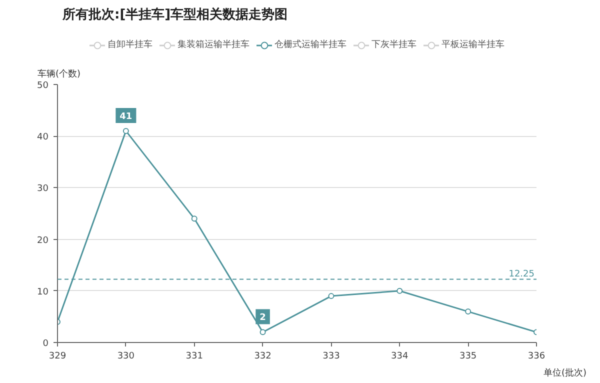 This screenshot has height=383, width=600. I want to click on y-tick-label: 10, so click(43, 292).